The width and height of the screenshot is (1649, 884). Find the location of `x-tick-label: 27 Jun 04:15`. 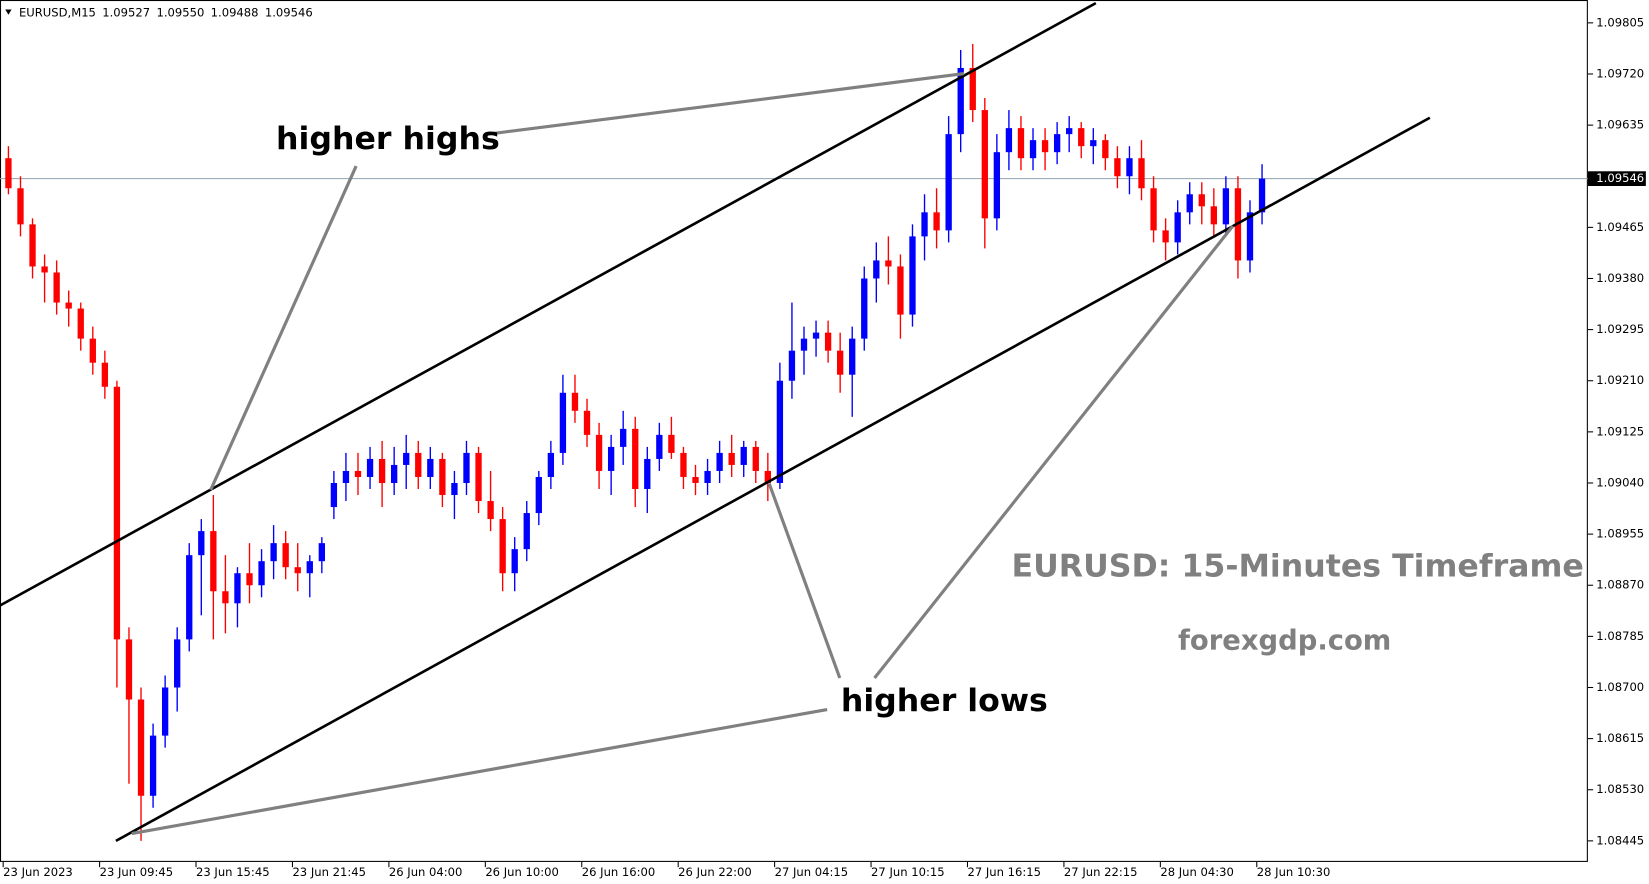

x-tick-label: 27 Jun 04:15 is located at coordinates (812, 872).